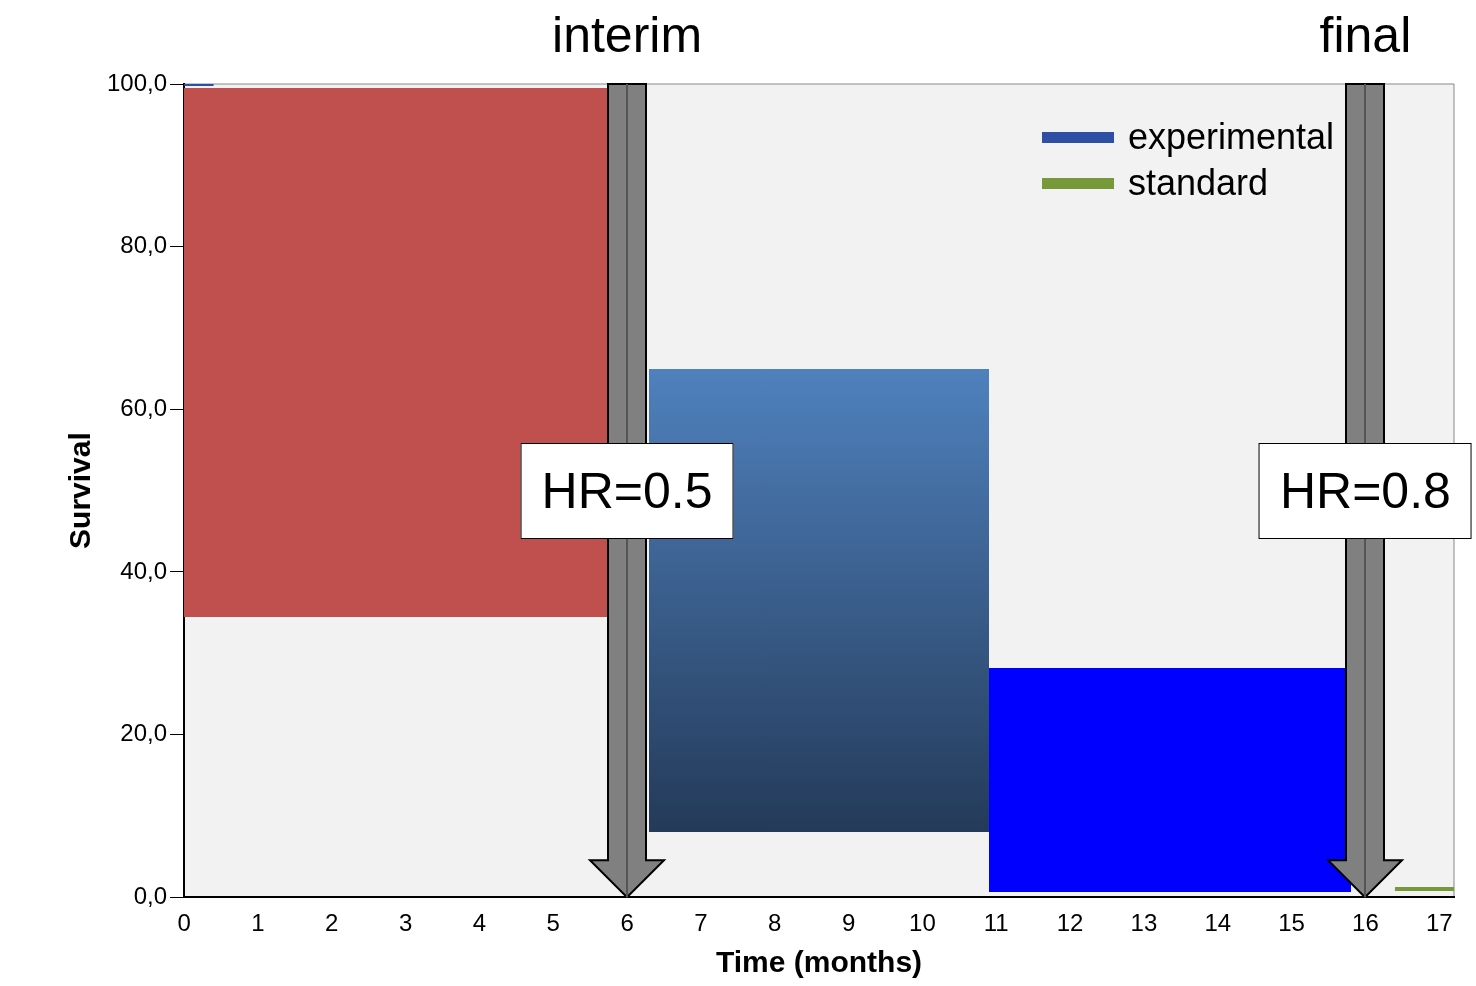 The height and width of the screenshot is (986, 1476). I want to click on x-tick-label: 5, so click(553, 923).